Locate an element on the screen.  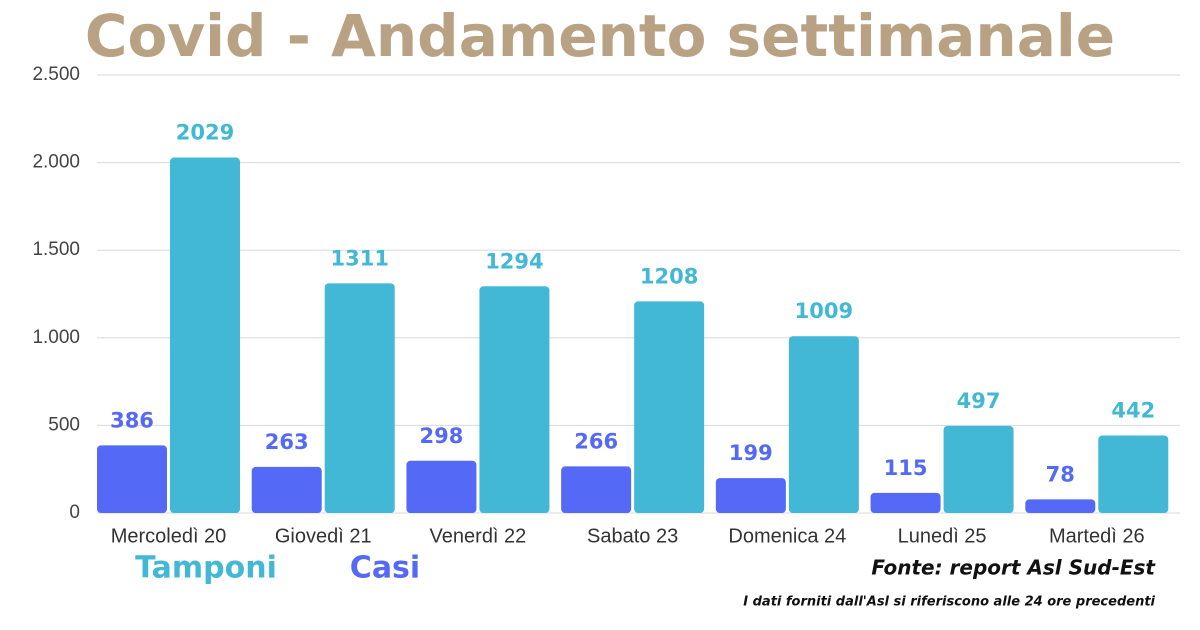
value-label: 2029 is located at coordinates (205, 133).